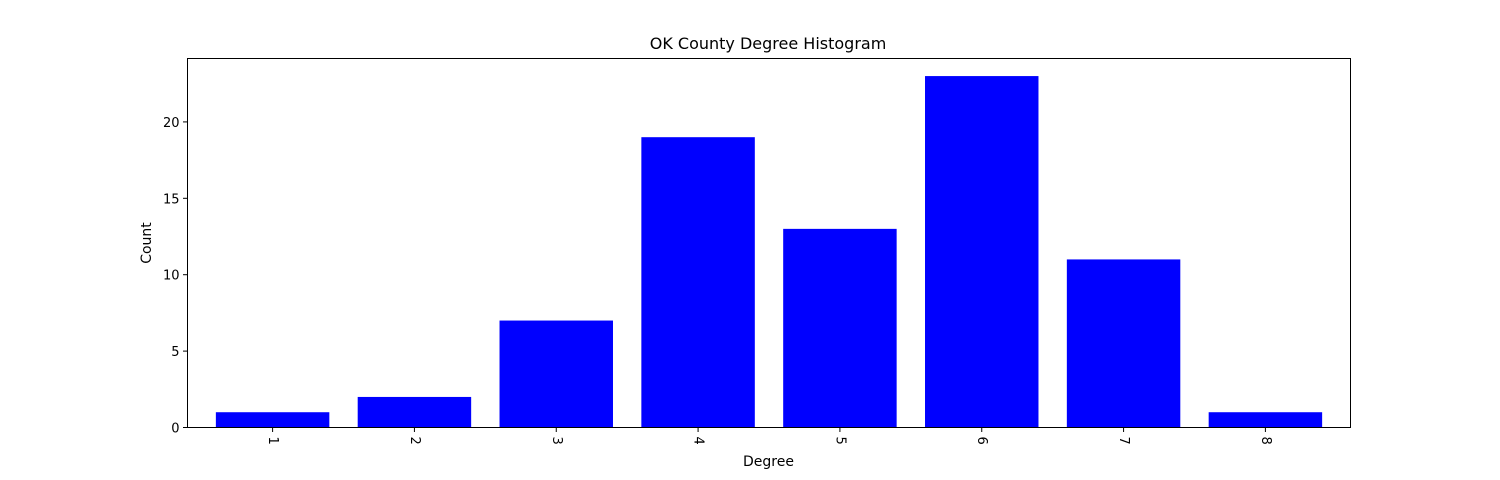 The height and width of the screenshot is (480, 1500). What do you see at coordinates (769, 436) in the screenshot?
I see `x-axis: 1 2 3 4 5 6 7 8` at bounding box center [769, 436].